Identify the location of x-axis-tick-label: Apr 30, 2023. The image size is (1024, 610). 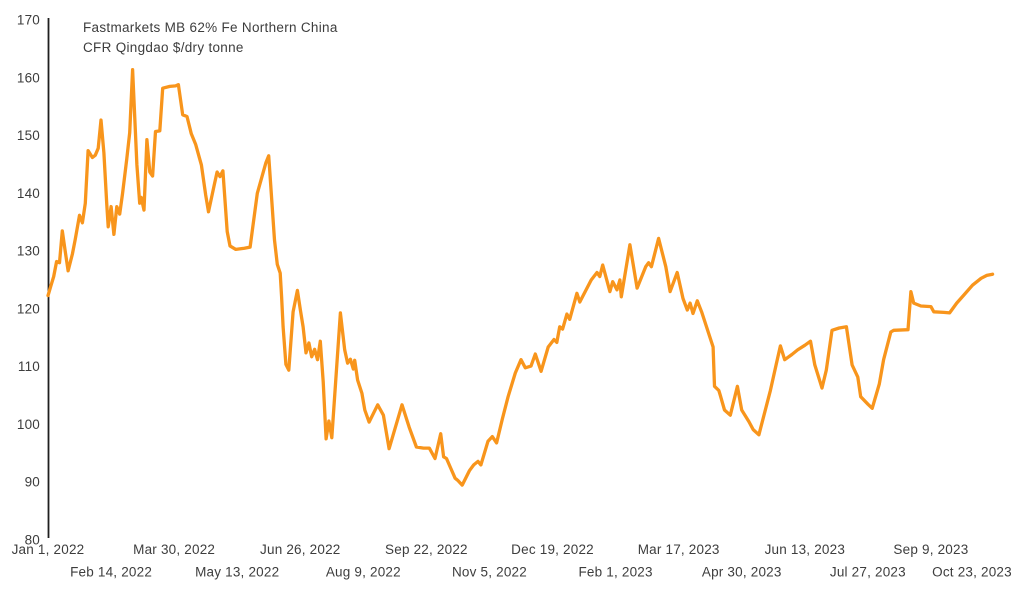
(742, 572).